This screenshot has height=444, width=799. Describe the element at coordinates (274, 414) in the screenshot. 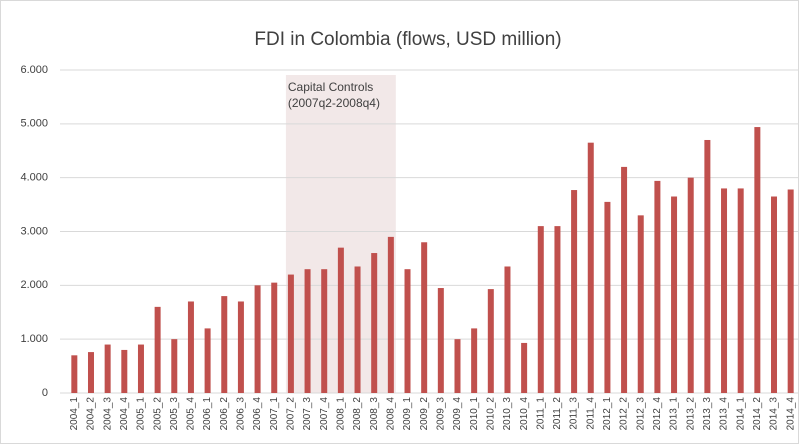

I see `x-tick-label: 2007_1` at that location.